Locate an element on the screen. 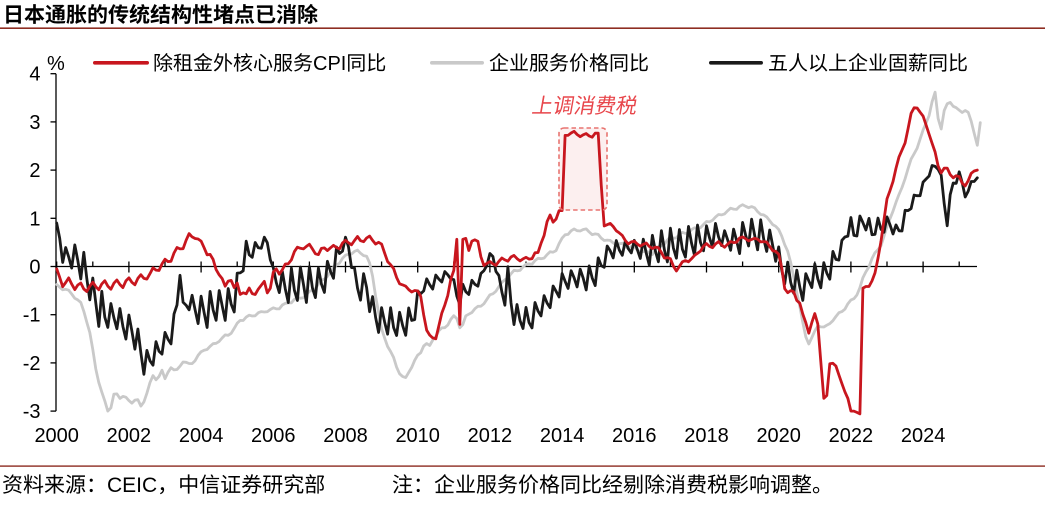  svg-text: CPI is located at coordinates (329, 64).